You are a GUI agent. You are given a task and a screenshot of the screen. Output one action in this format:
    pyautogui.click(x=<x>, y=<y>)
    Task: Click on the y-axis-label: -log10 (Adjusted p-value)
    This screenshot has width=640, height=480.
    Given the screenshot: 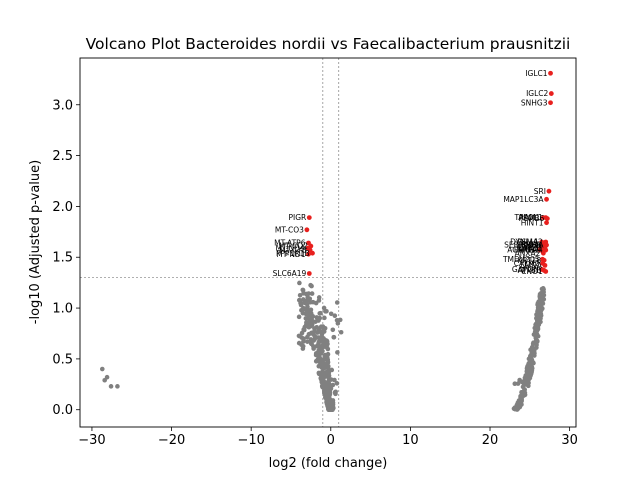 What is the action you would take?
    pyautogui.click(x=35, y=242)
    